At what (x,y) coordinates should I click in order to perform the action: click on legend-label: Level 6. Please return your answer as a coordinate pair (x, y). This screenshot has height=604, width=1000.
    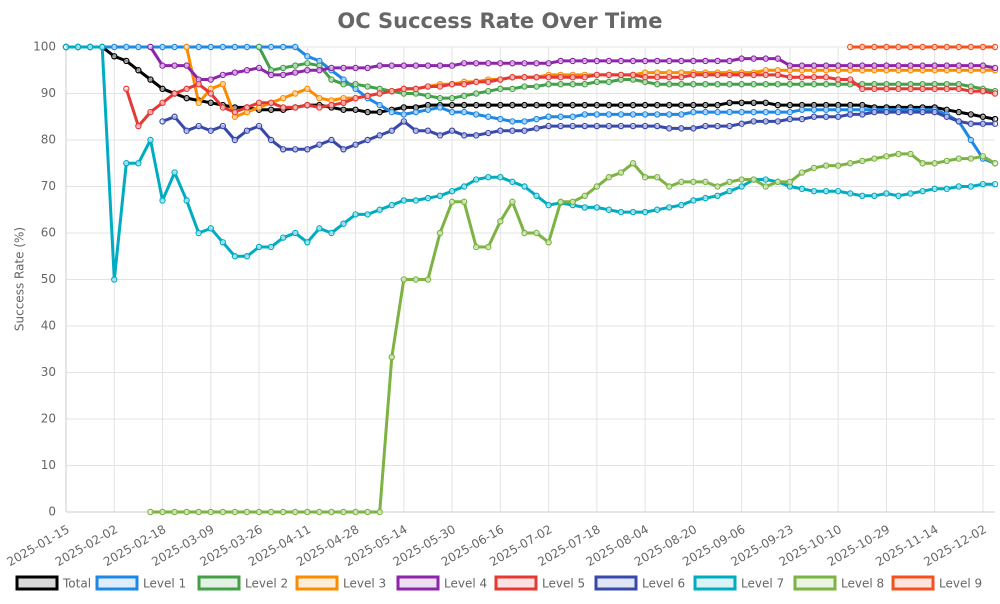
    Looking at the image, I should click on (663, 584).